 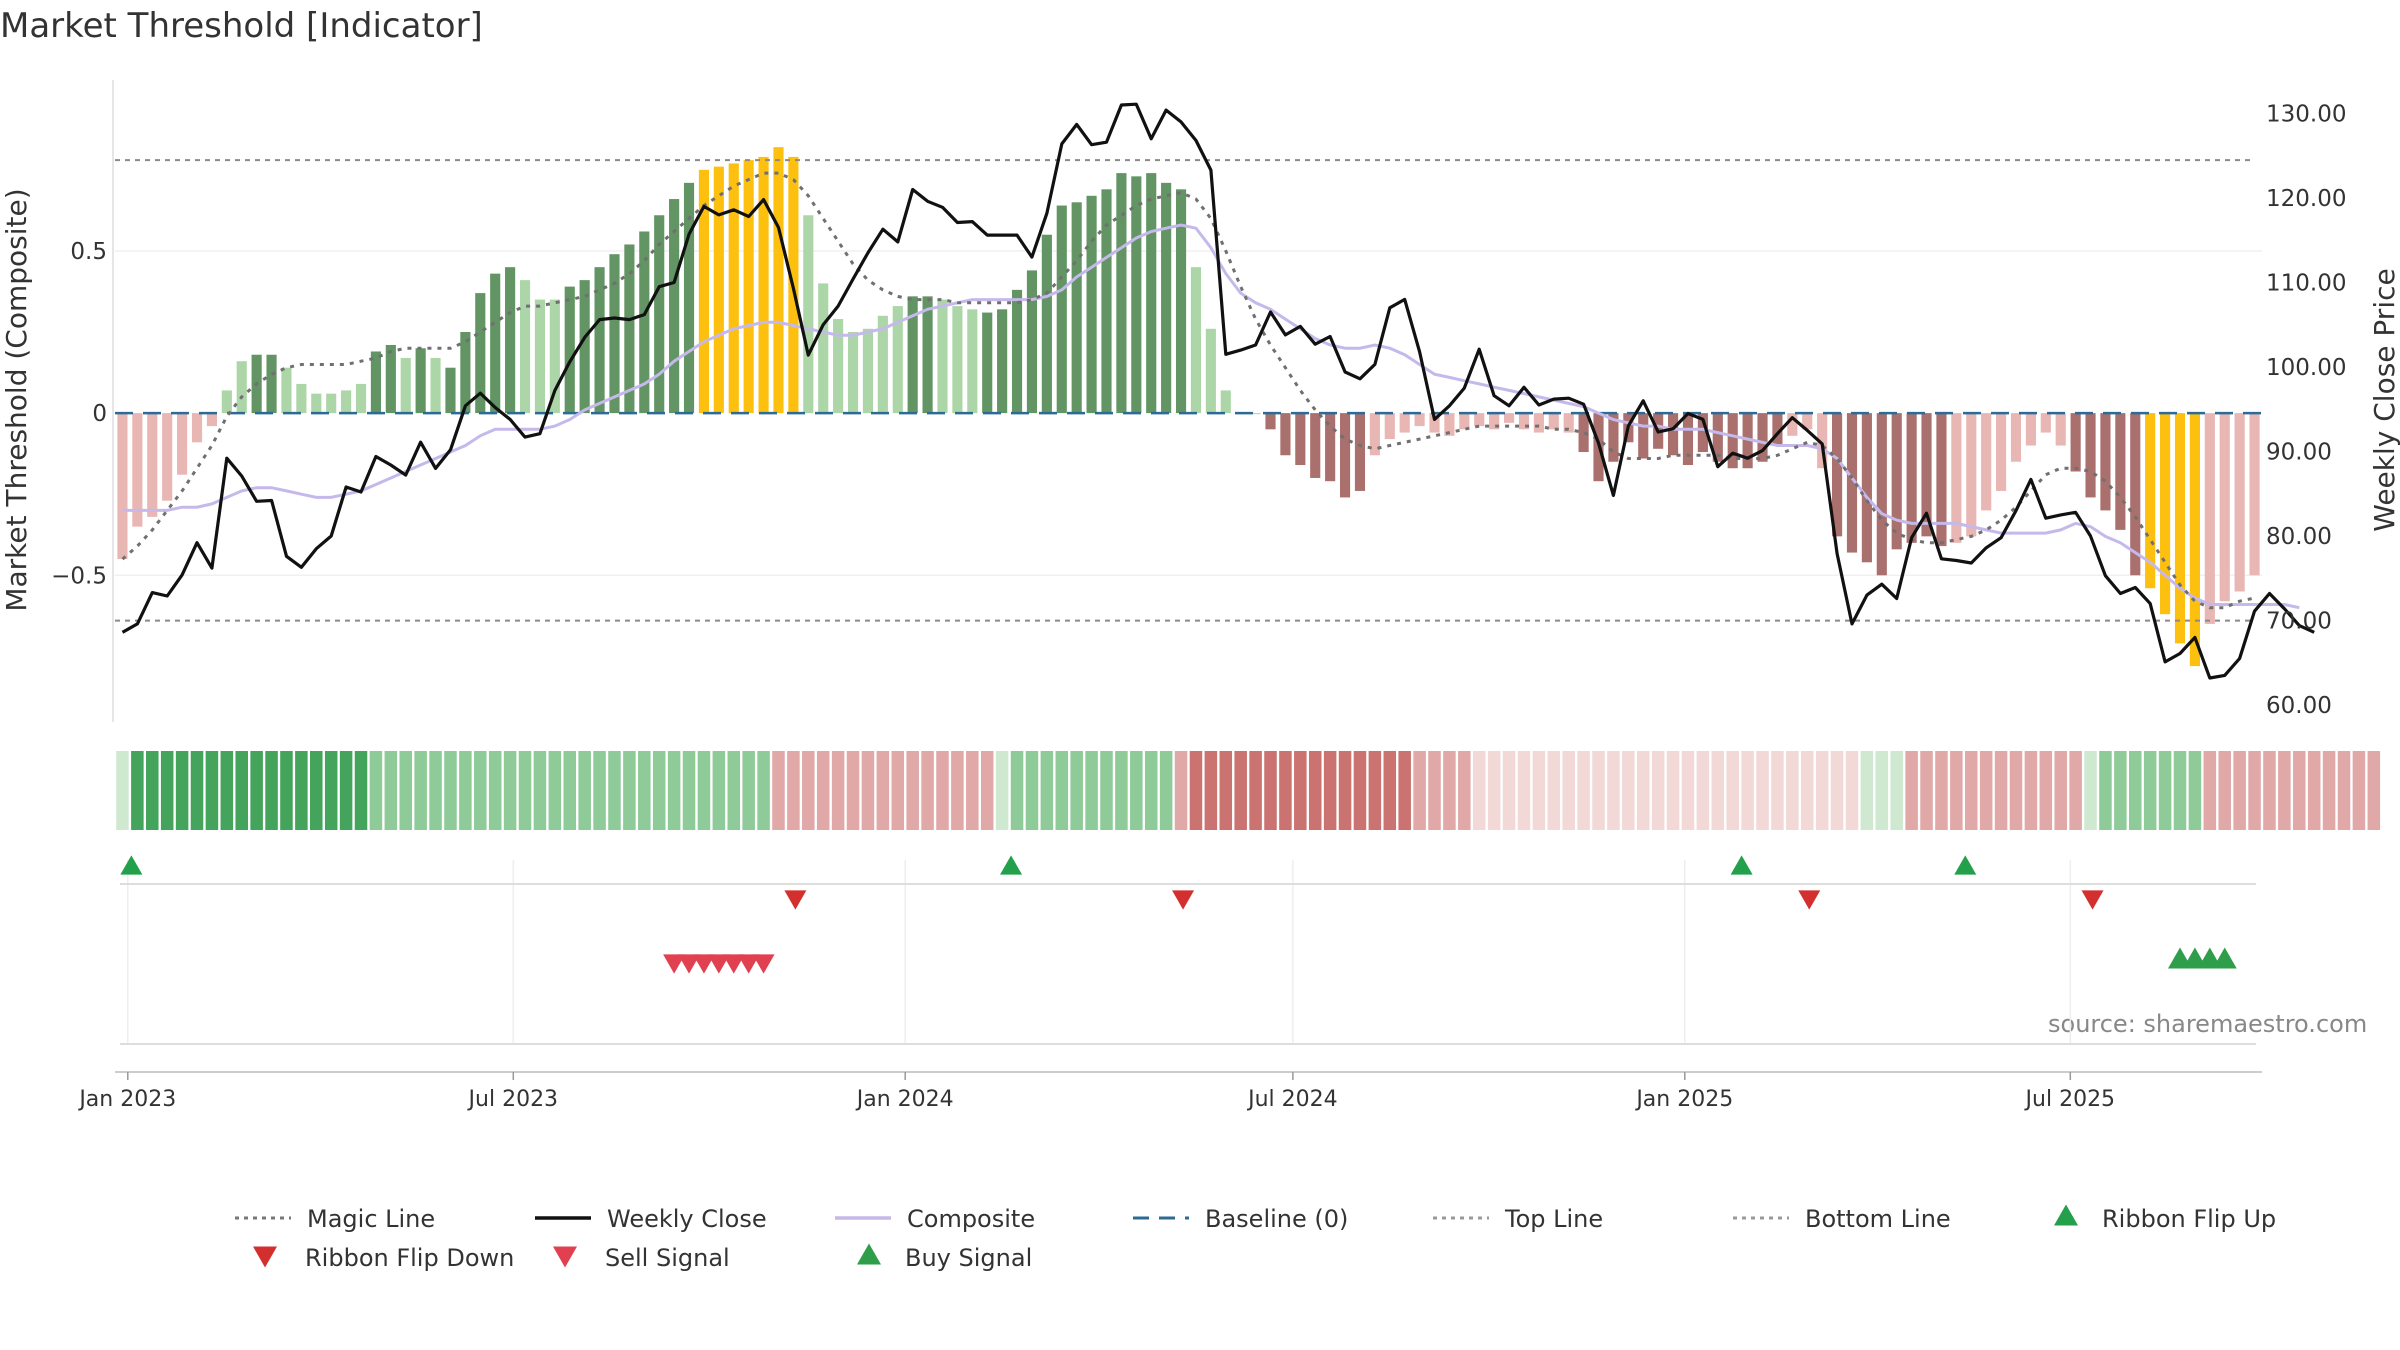 I want to click on legend-item: Top Line, so click(x=1518, y=1219).